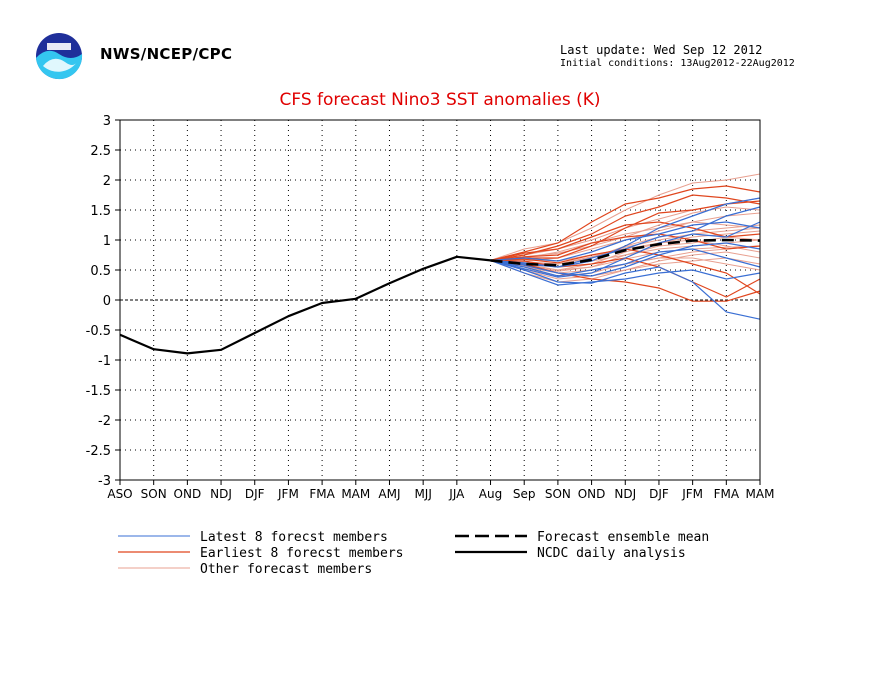  What do you see at coordinates (100, 271) in the screenshot?
I see `y-tick-label: 0.5` at bounding box center [100, 271].